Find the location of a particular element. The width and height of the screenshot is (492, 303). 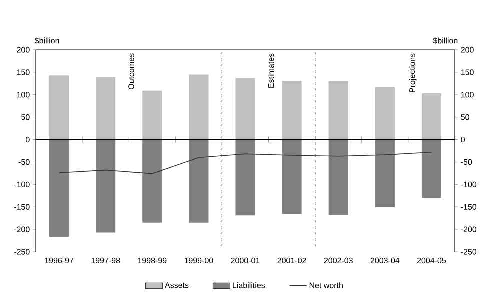

y2-tick-label: -100 is located at coordinates (469, 185).